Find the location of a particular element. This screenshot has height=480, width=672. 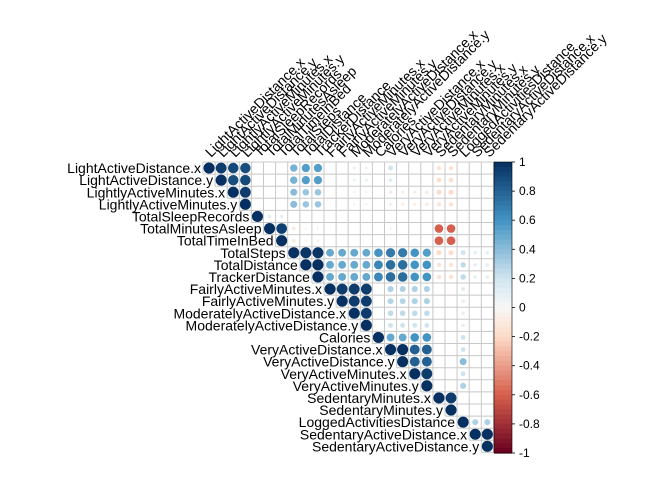

row-label: ModeratelyActiveDistance.y is located at coordinates (272, 325).